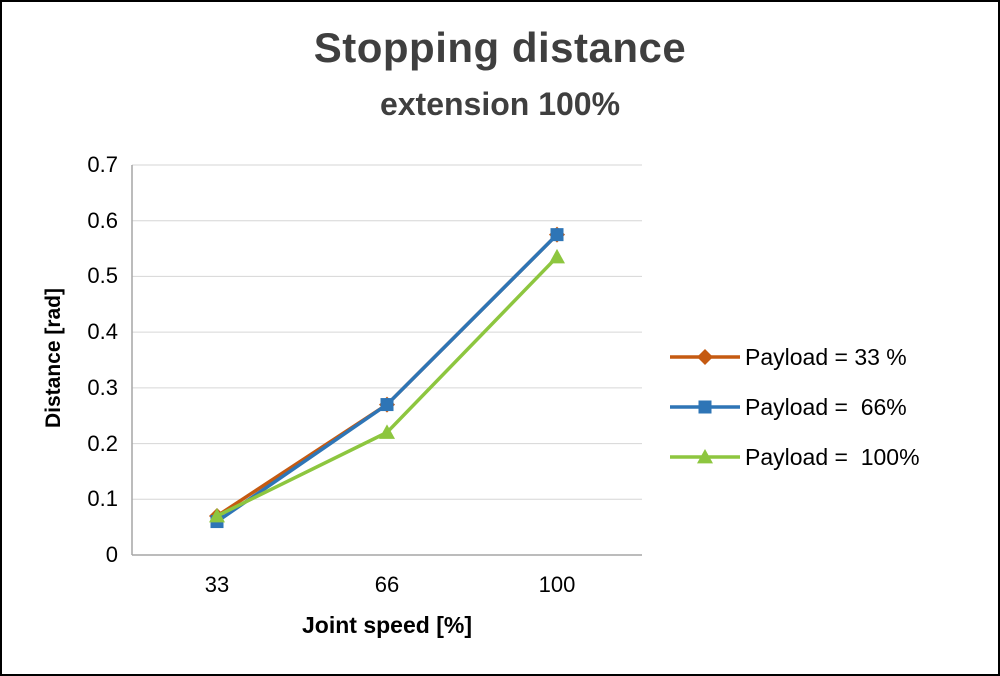 Image resolution: width=1000 pixels, height=676 pixels. Describe the element at coordinates (102, 164) in the screenshot. I see `y-tick-label: 0.7` at that location.